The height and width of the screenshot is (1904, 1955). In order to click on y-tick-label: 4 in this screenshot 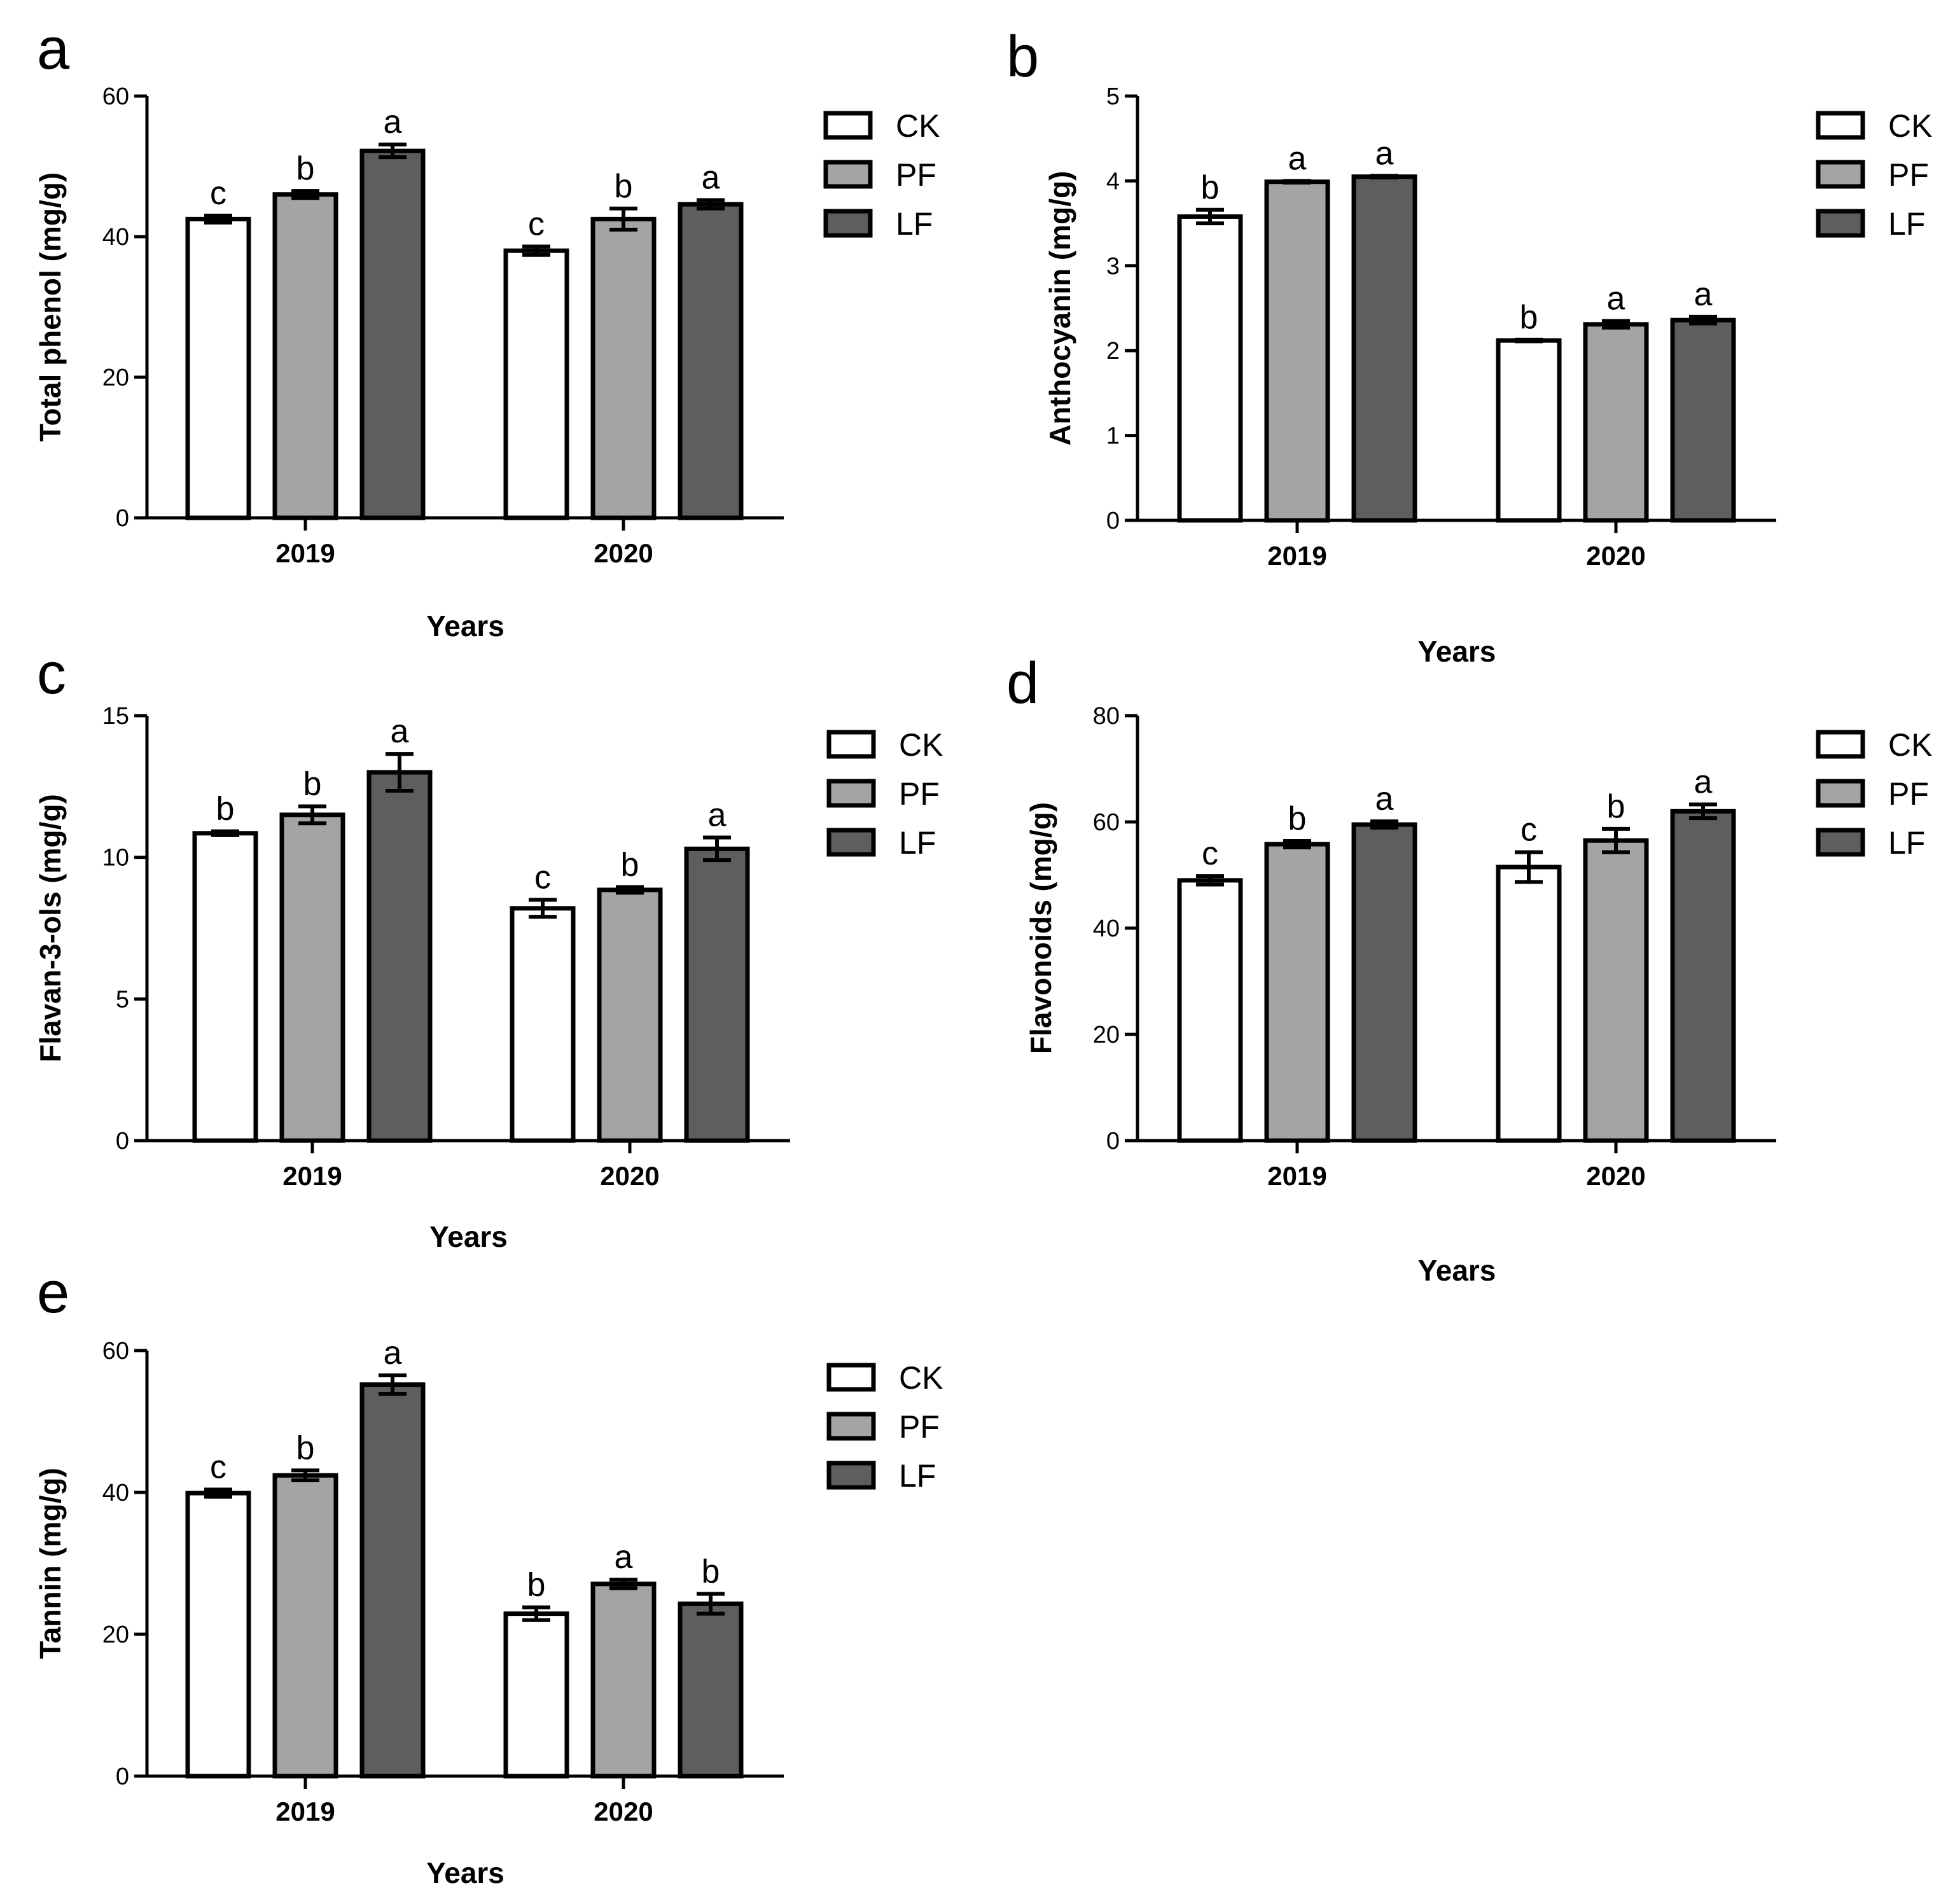, I will do `click(1113, 181)`.